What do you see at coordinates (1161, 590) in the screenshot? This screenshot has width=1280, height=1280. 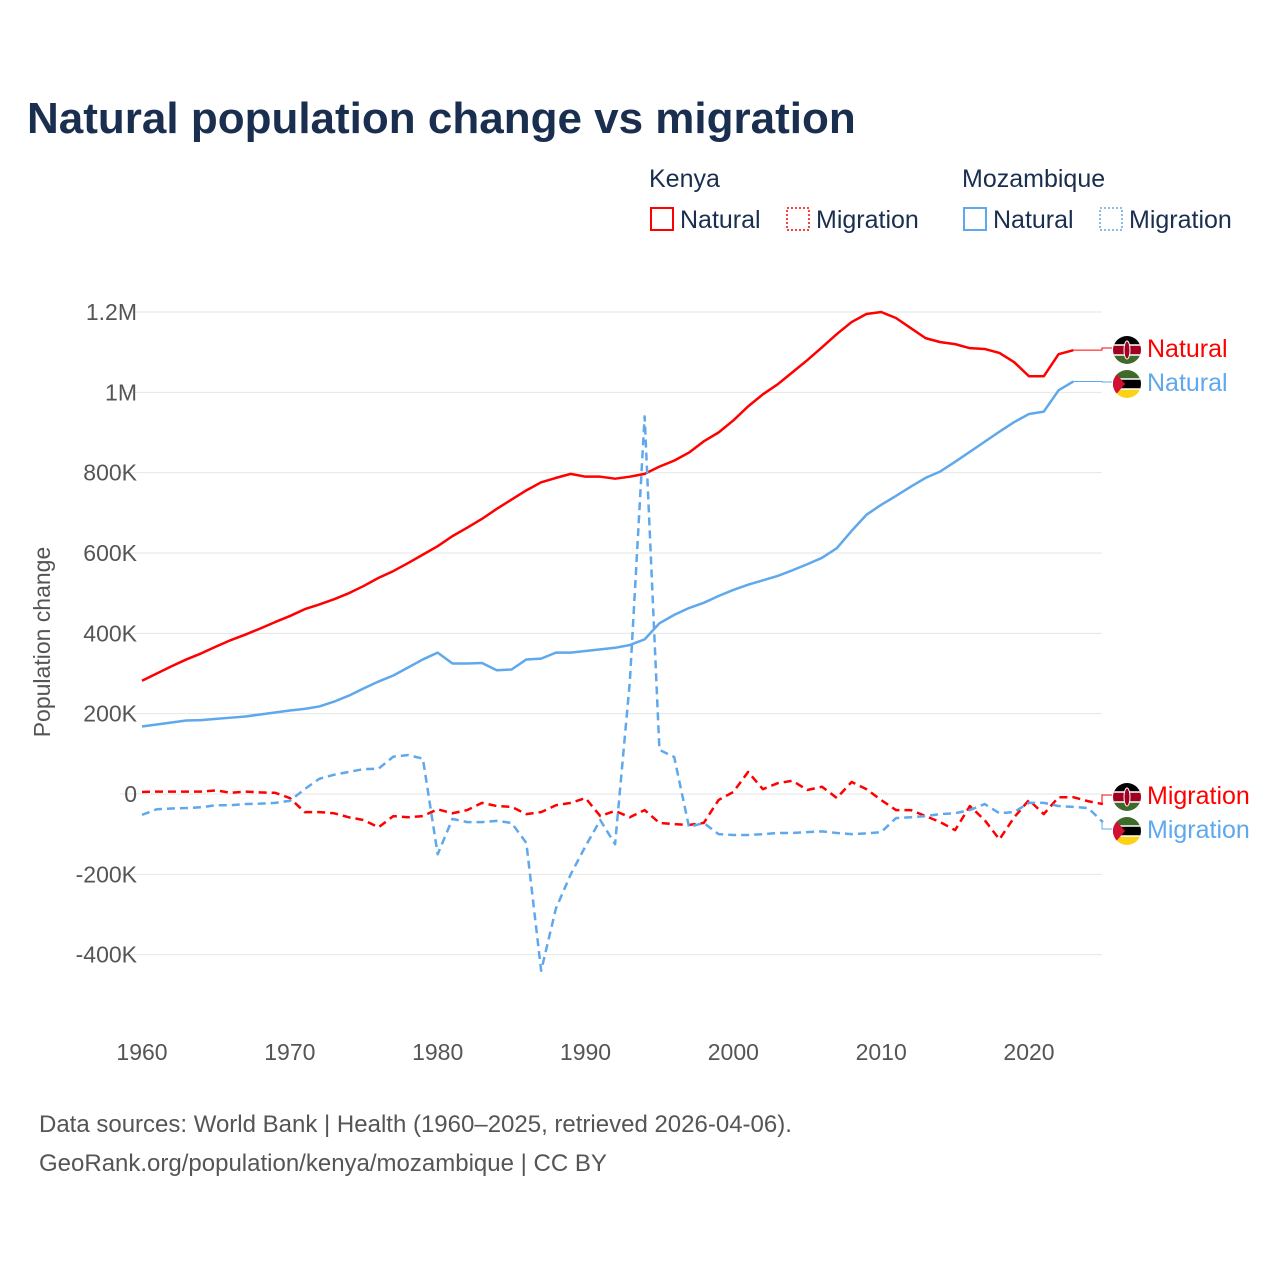 I see `series-end-labels: Natural Natural Migration Migration` at bounding box center [1161, 590].